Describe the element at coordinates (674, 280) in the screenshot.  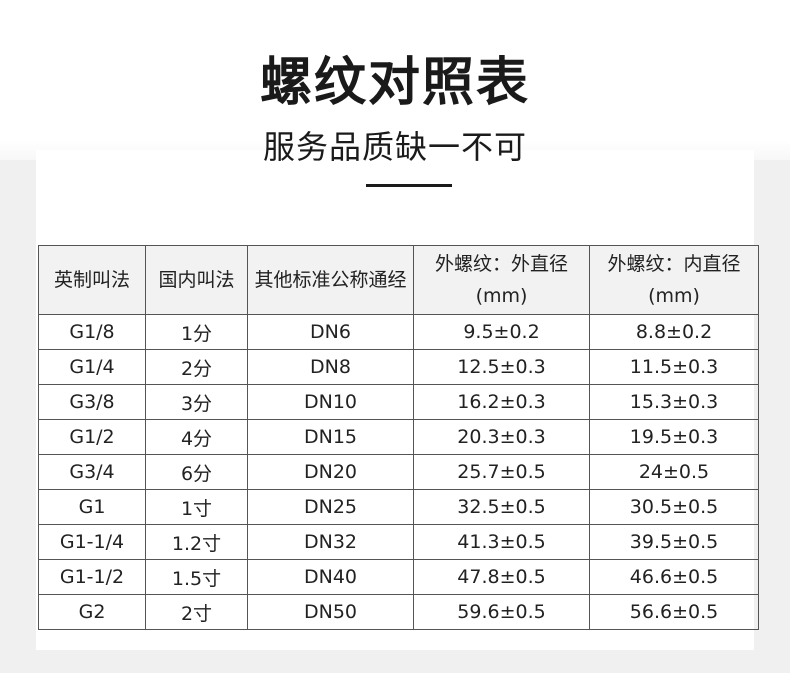
I see `column-header: 外螺纹：内直径(mm)` at that location.